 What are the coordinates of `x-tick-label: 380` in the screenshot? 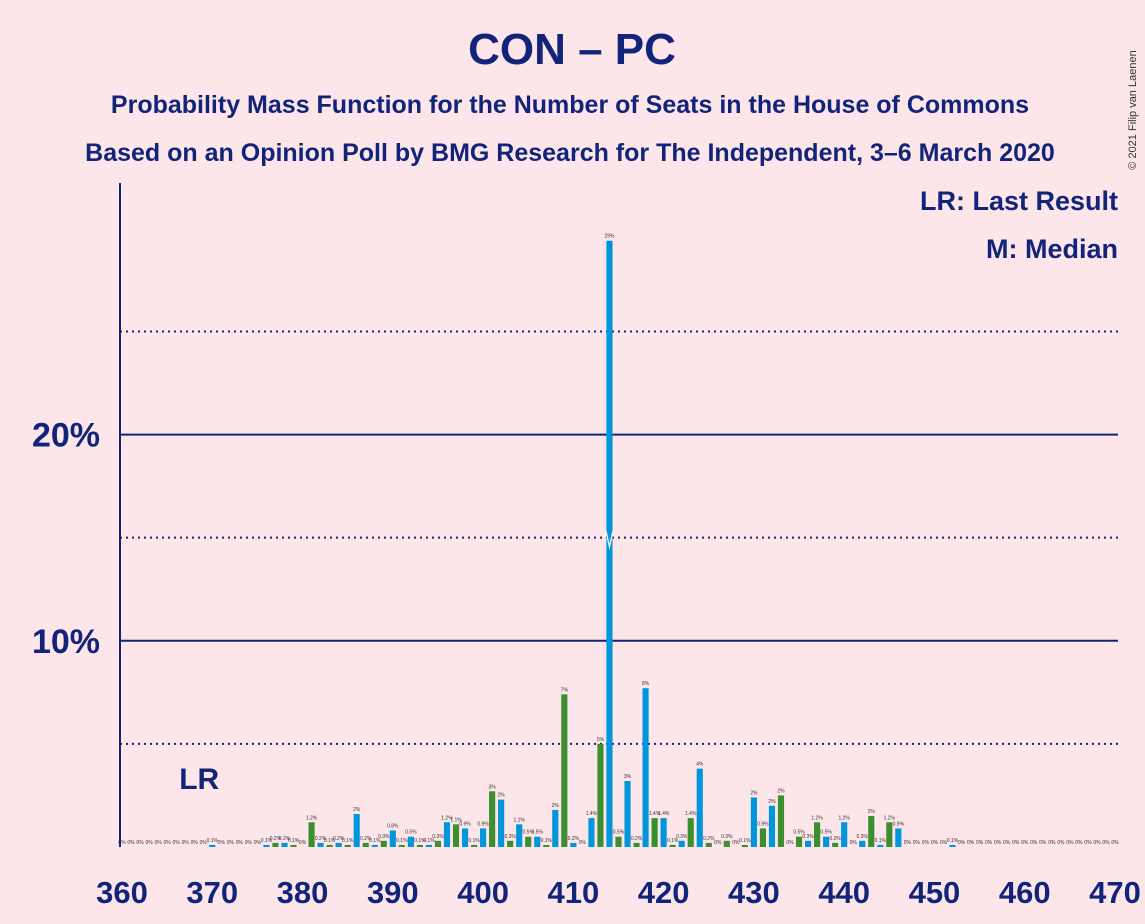 It's located at (303, 892).